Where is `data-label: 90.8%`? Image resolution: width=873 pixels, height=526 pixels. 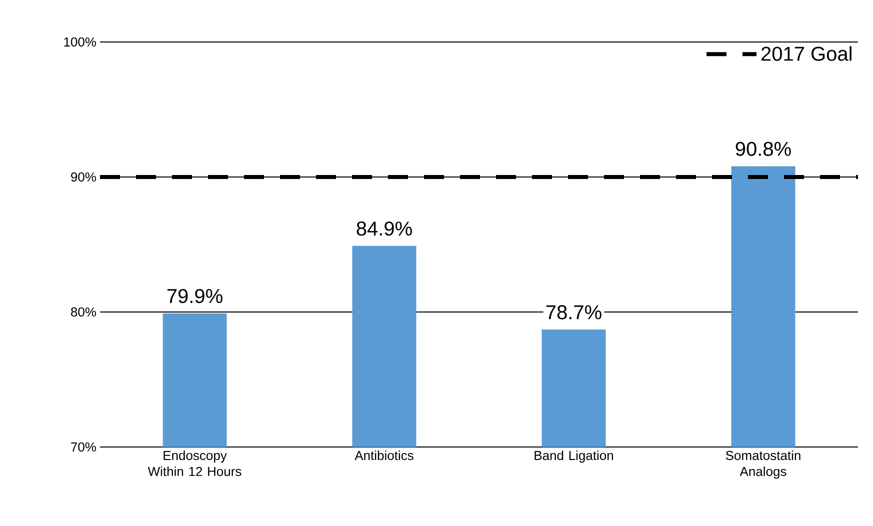
data-label: 90.8% is located at coordinates (763, 149).